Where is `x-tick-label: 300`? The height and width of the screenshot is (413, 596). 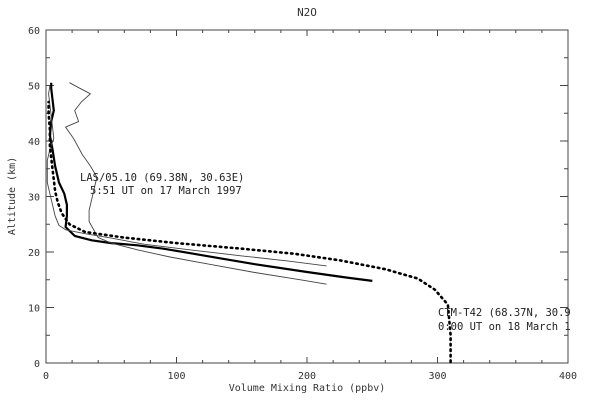 x-tick-label: 300 is located at coordinates (437, 376).